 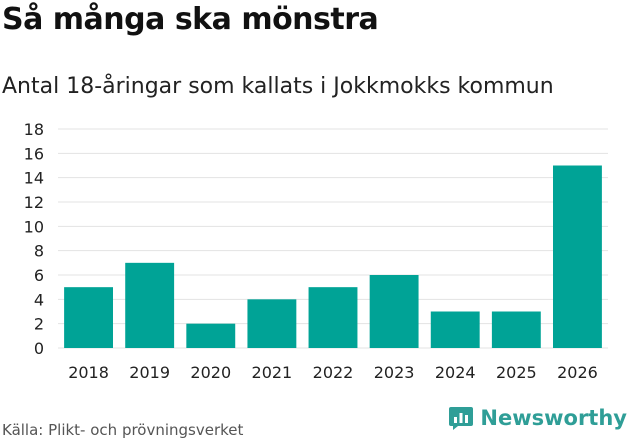 What do you see at coordinates (34, 153) in the screenshot?
I see `y-tick-label: 16` at bounding box center [34, 153].